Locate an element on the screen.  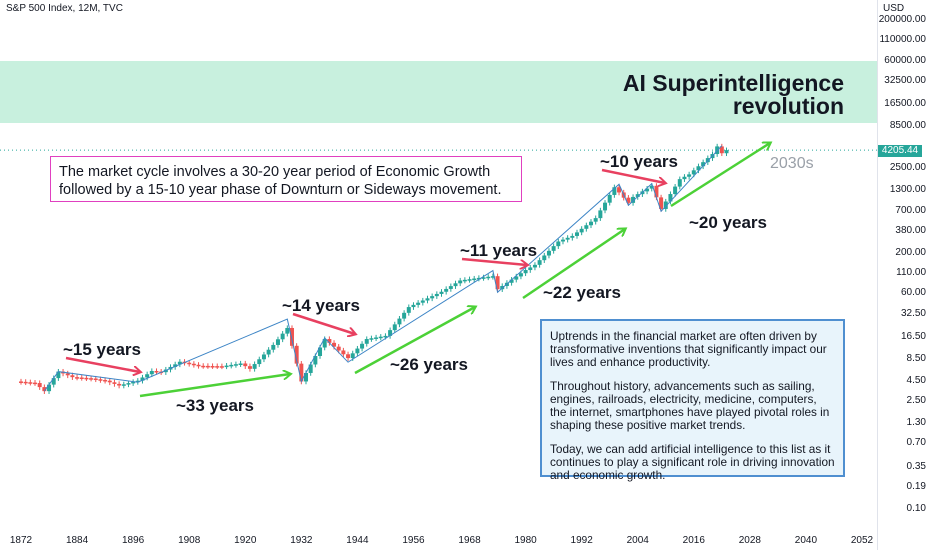
label-down2: ~14 years is located at coordinates (321, 305).